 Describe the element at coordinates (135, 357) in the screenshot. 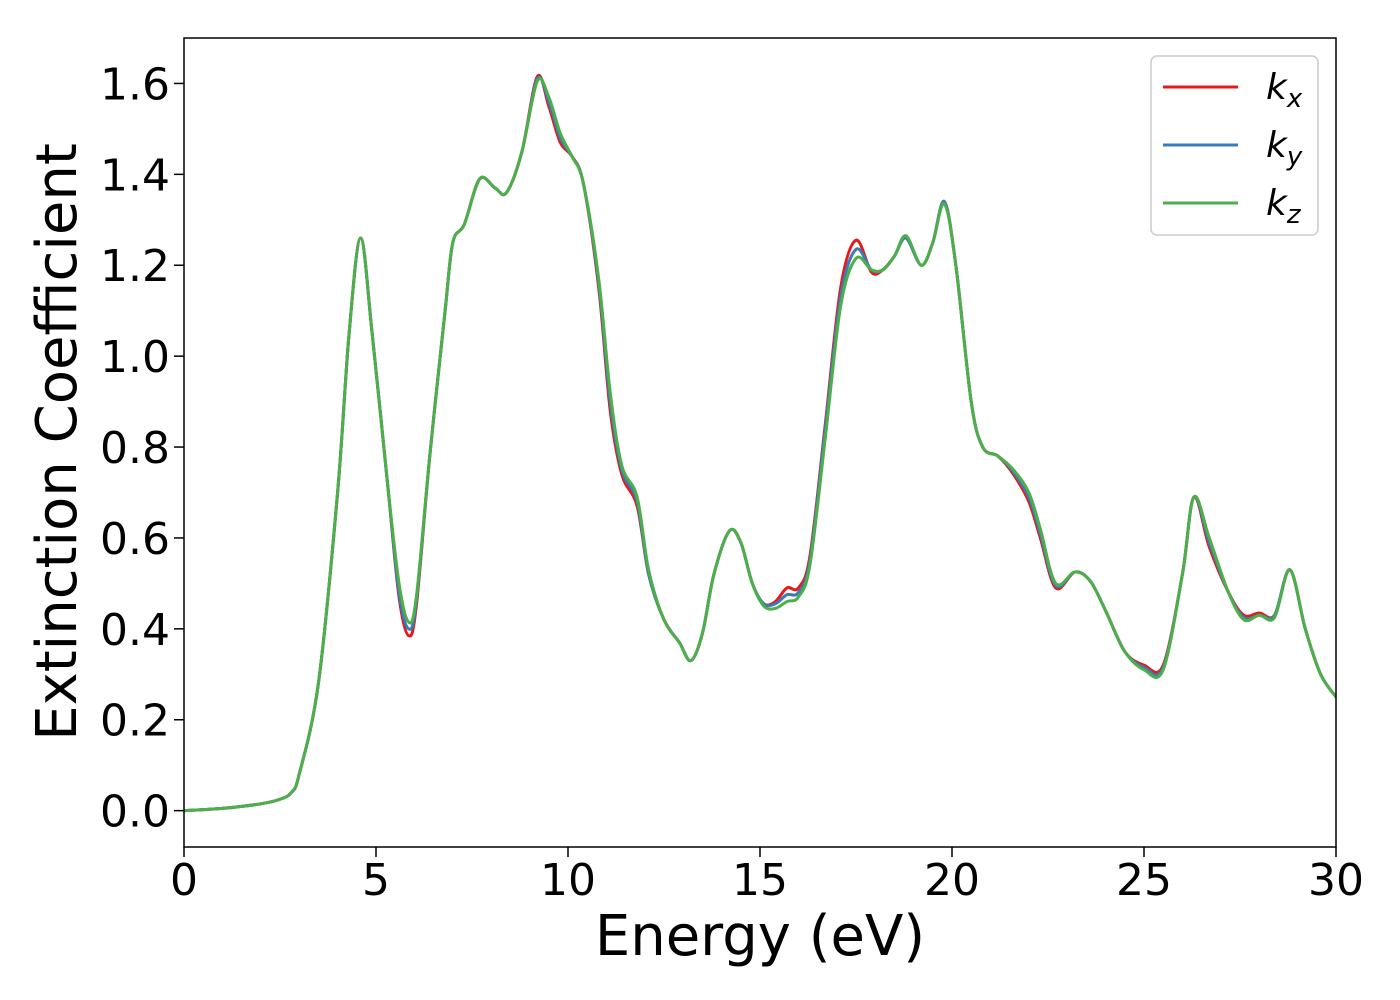

I see `y-tick-label: 1.0` at that location.